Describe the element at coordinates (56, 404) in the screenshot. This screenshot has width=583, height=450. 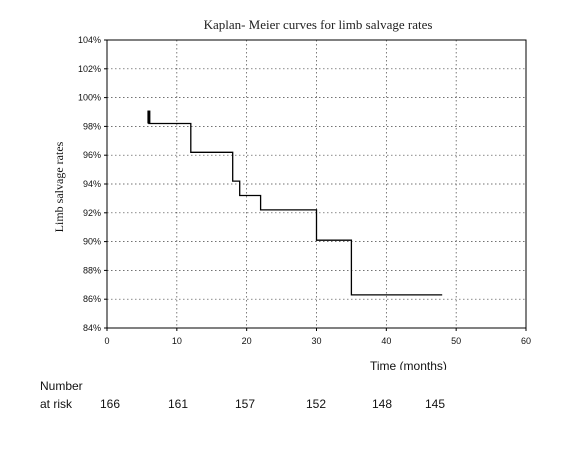
I see `risk-label-at-risk: at risk` at that location.